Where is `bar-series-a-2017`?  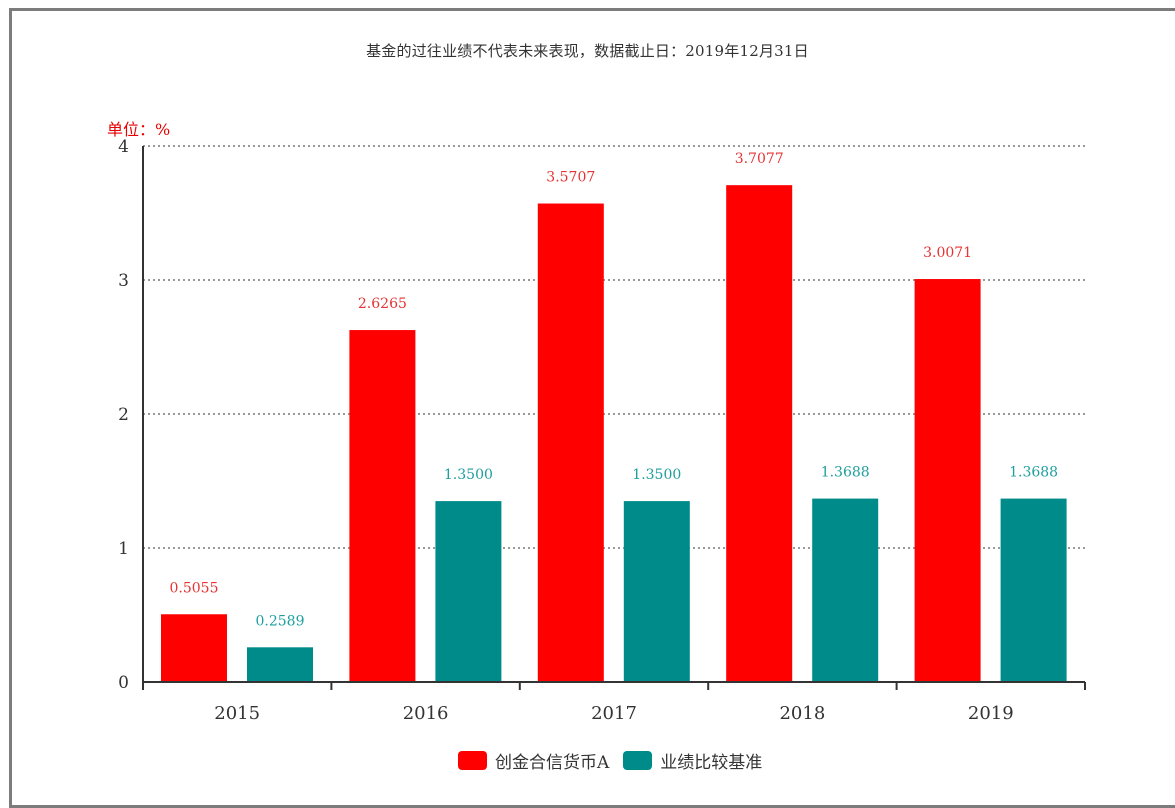
bar-series-a-2017 is located at coordinates (570, 443).